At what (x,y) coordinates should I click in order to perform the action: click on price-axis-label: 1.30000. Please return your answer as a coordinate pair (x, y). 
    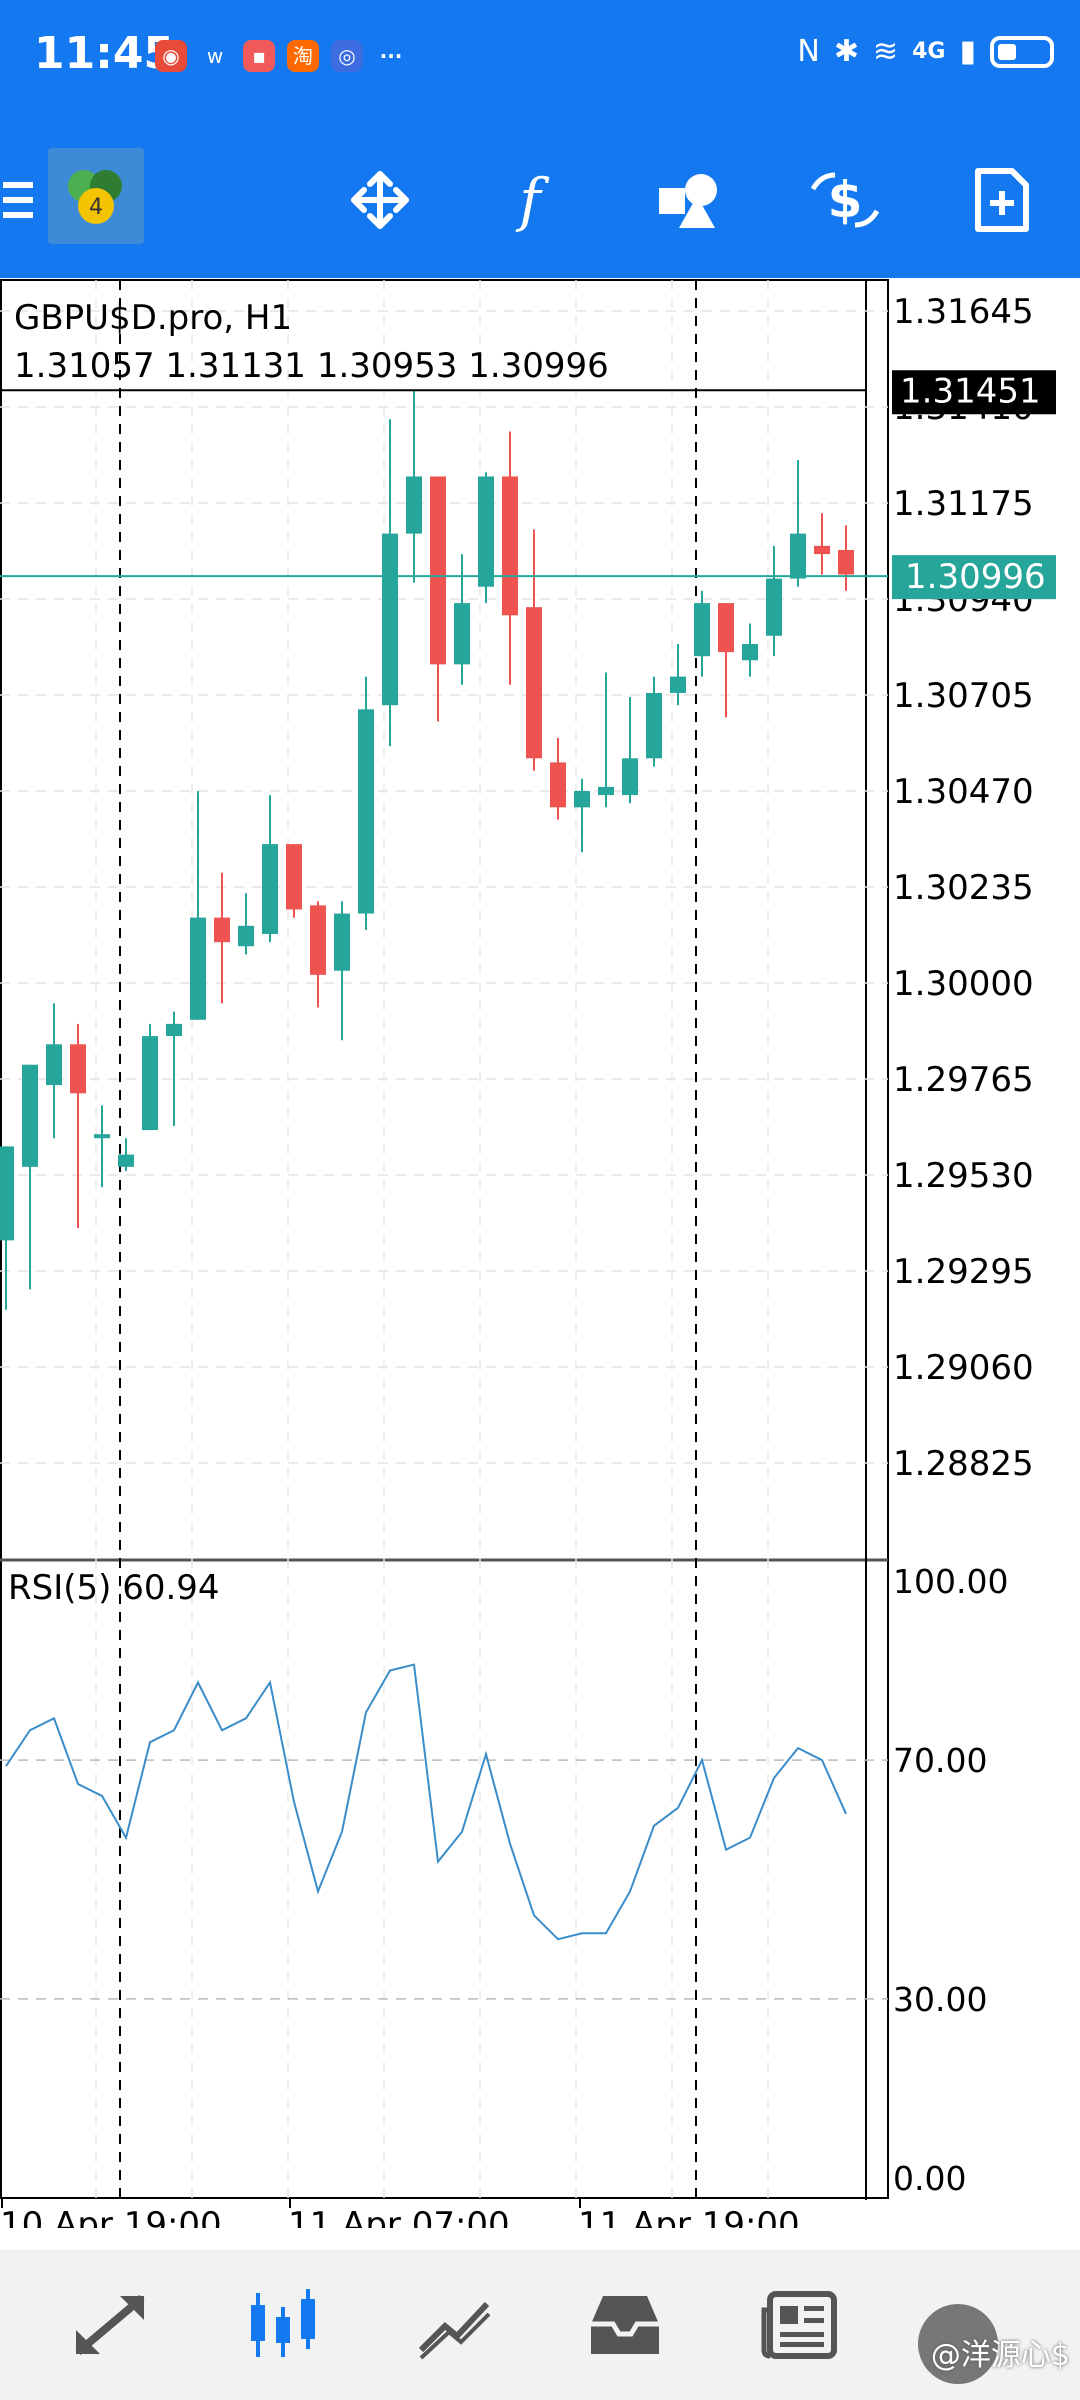
    Looking at the image, I should click on (963, 984).